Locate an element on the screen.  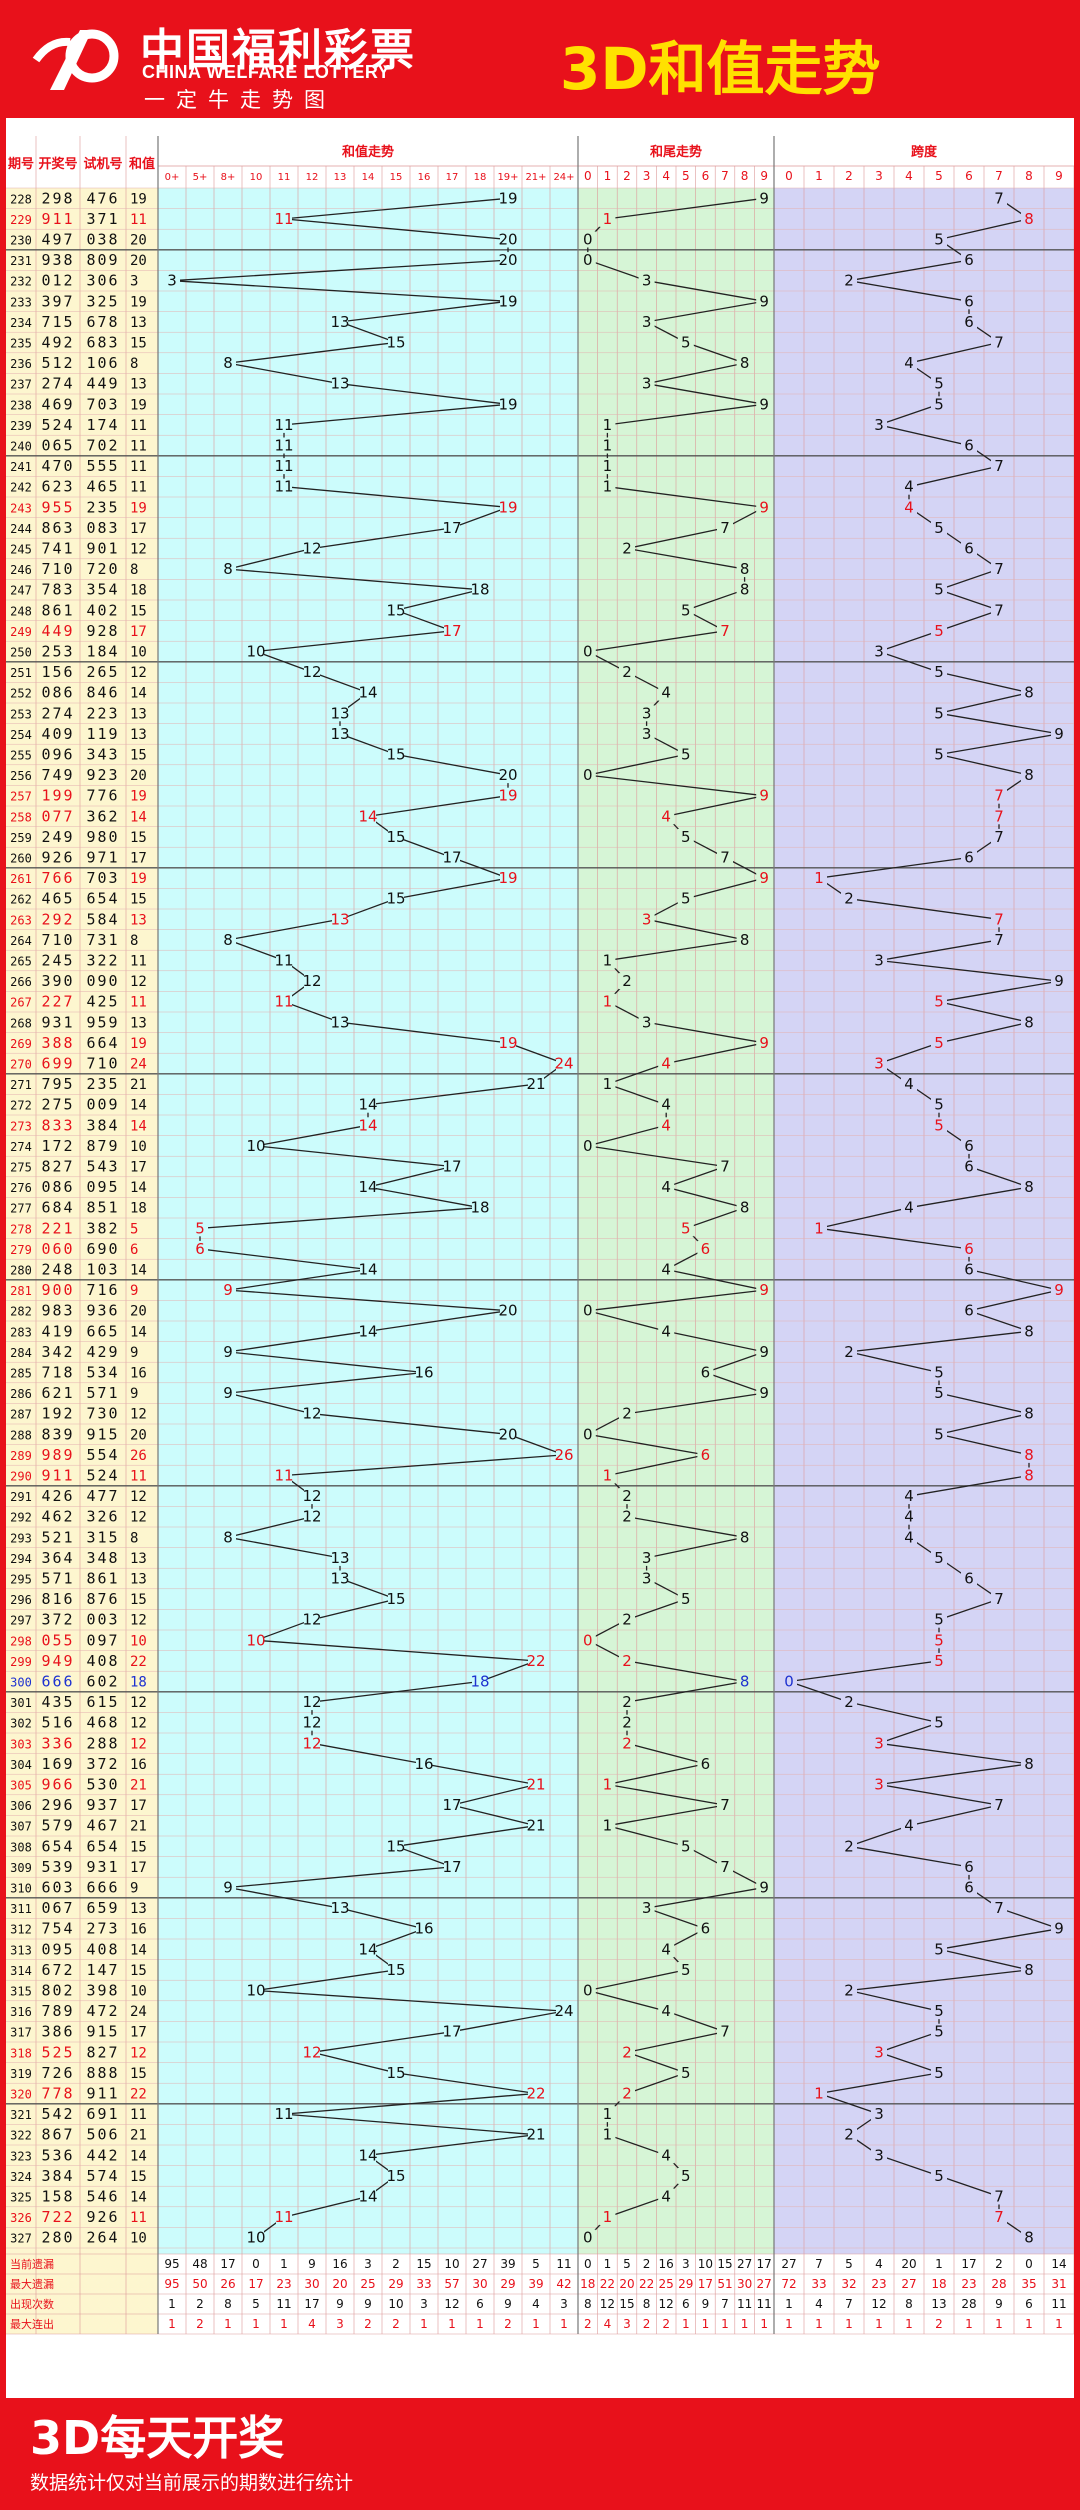
column-header-label: 1 is located at coordinates (819, 176).